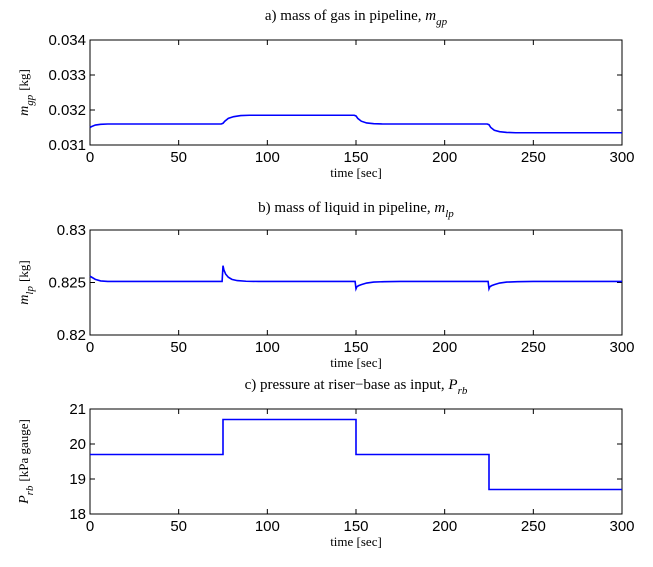 This screenshot has height=567, width=653. What do you see at coordinates (77, 444) in the screenshot?
I see `y-tick-label: 20` at bounding box center [77, 444].